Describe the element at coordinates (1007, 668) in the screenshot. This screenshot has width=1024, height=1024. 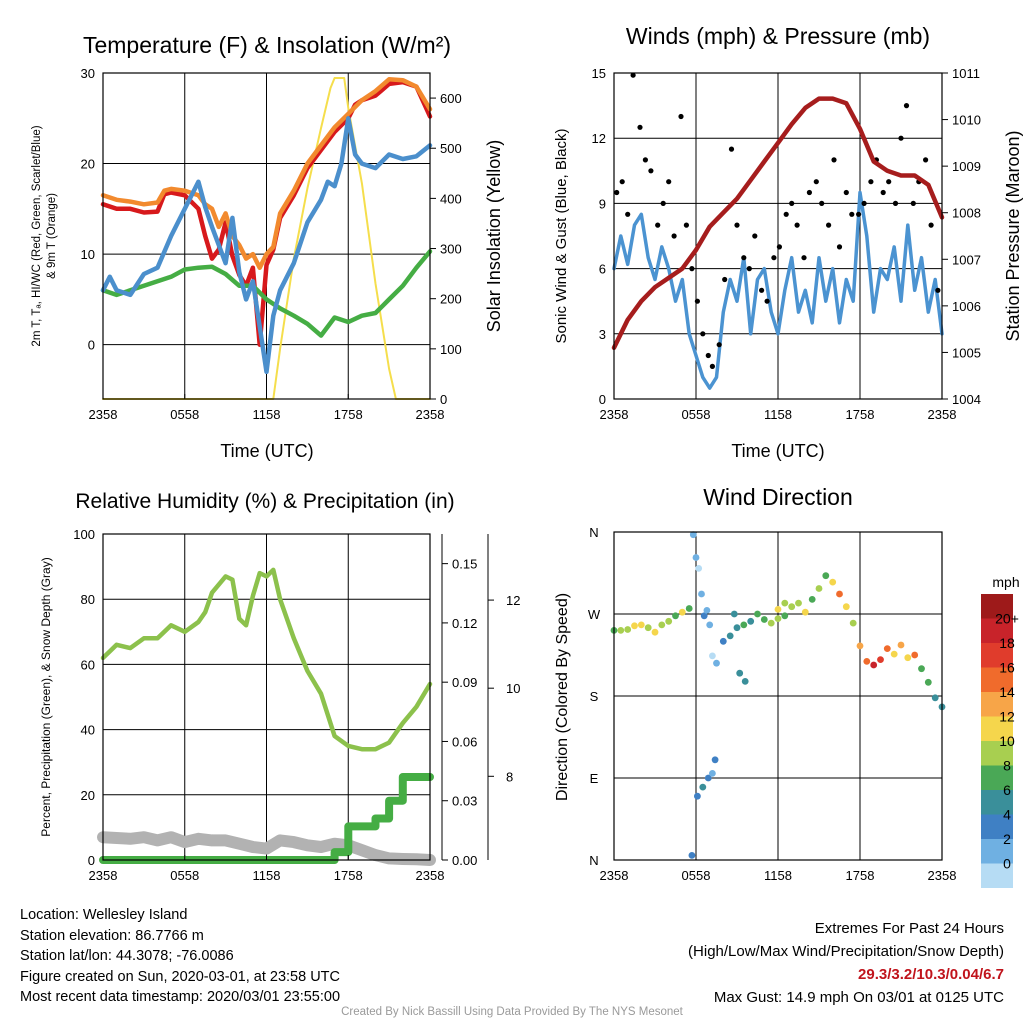
I see `legend-label: 16` at that location.